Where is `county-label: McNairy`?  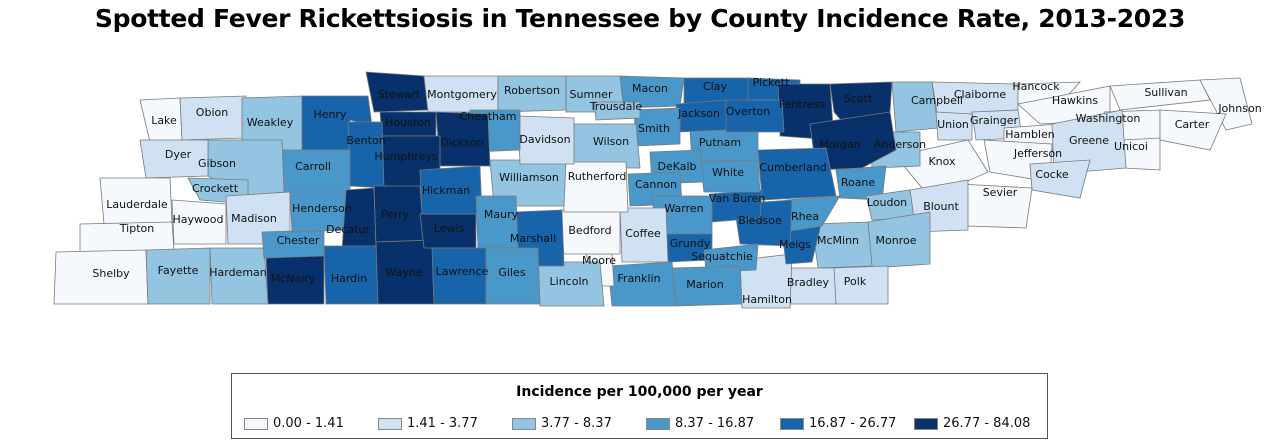 county-label: McNairy is located at coordinates (293, 278).